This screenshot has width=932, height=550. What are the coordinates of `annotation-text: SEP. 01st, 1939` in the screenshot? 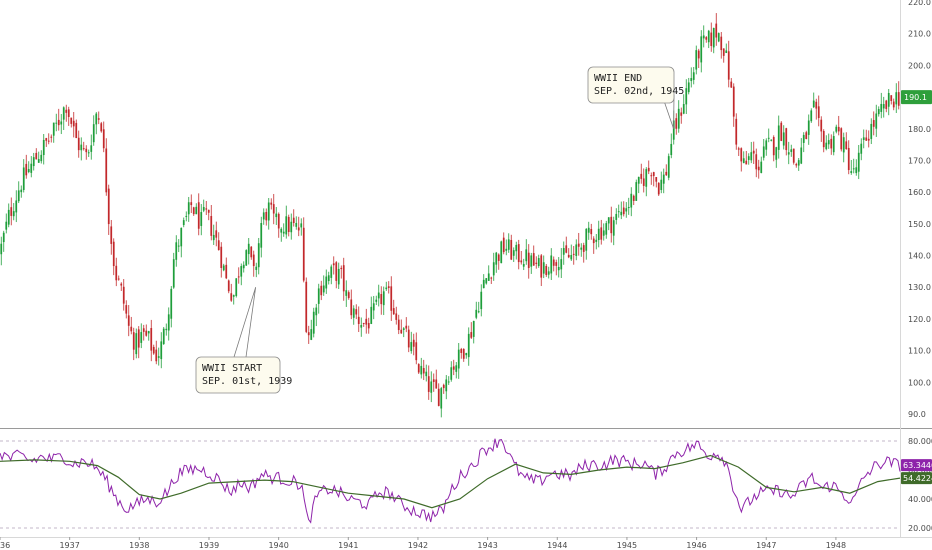 It's located at (247, 381).